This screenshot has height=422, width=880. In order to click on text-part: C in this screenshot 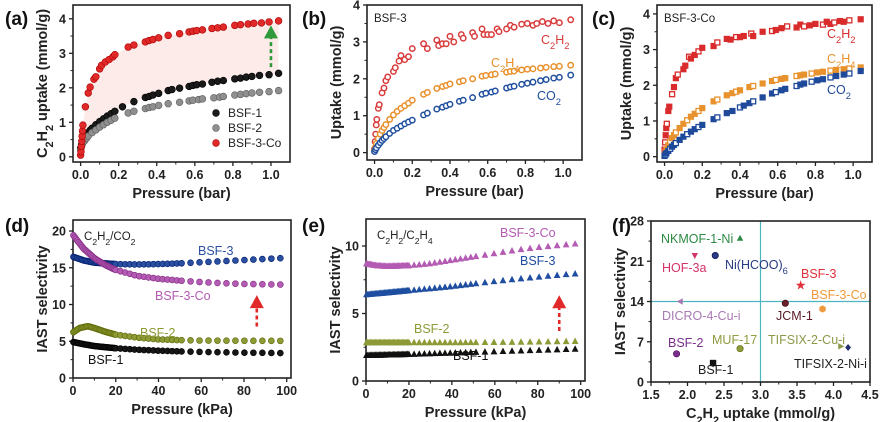, I will do `click(831, 59)`.